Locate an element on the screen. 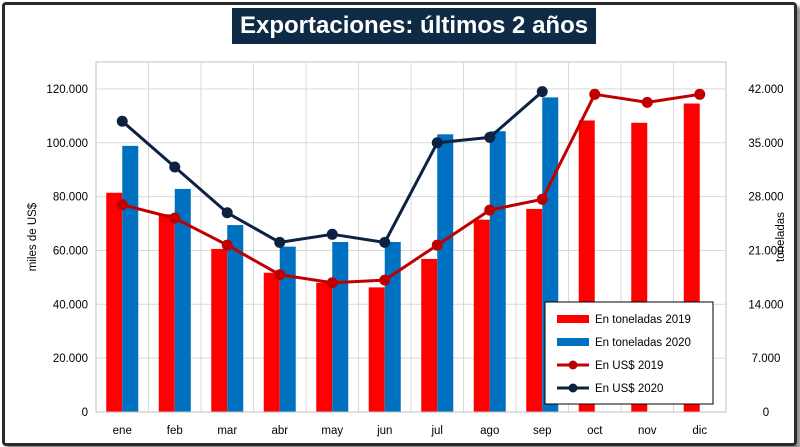 Image resolution: width=800 pixels, height=447 pixels. y-left-tick-label: 60.000 is located at coordinates (70, 251).